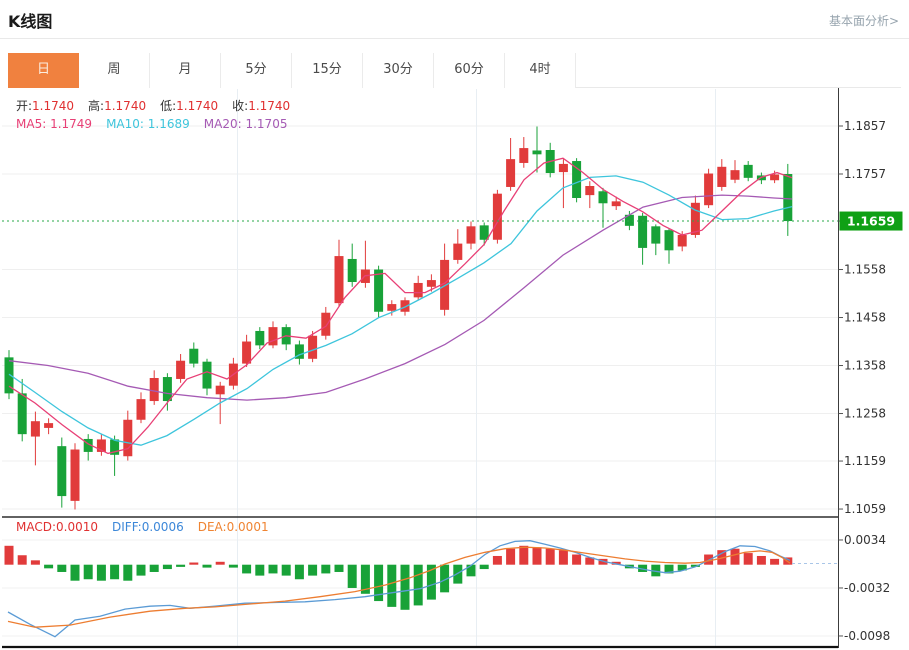  I want to click on tab-5: 30分, so click(398, 70).